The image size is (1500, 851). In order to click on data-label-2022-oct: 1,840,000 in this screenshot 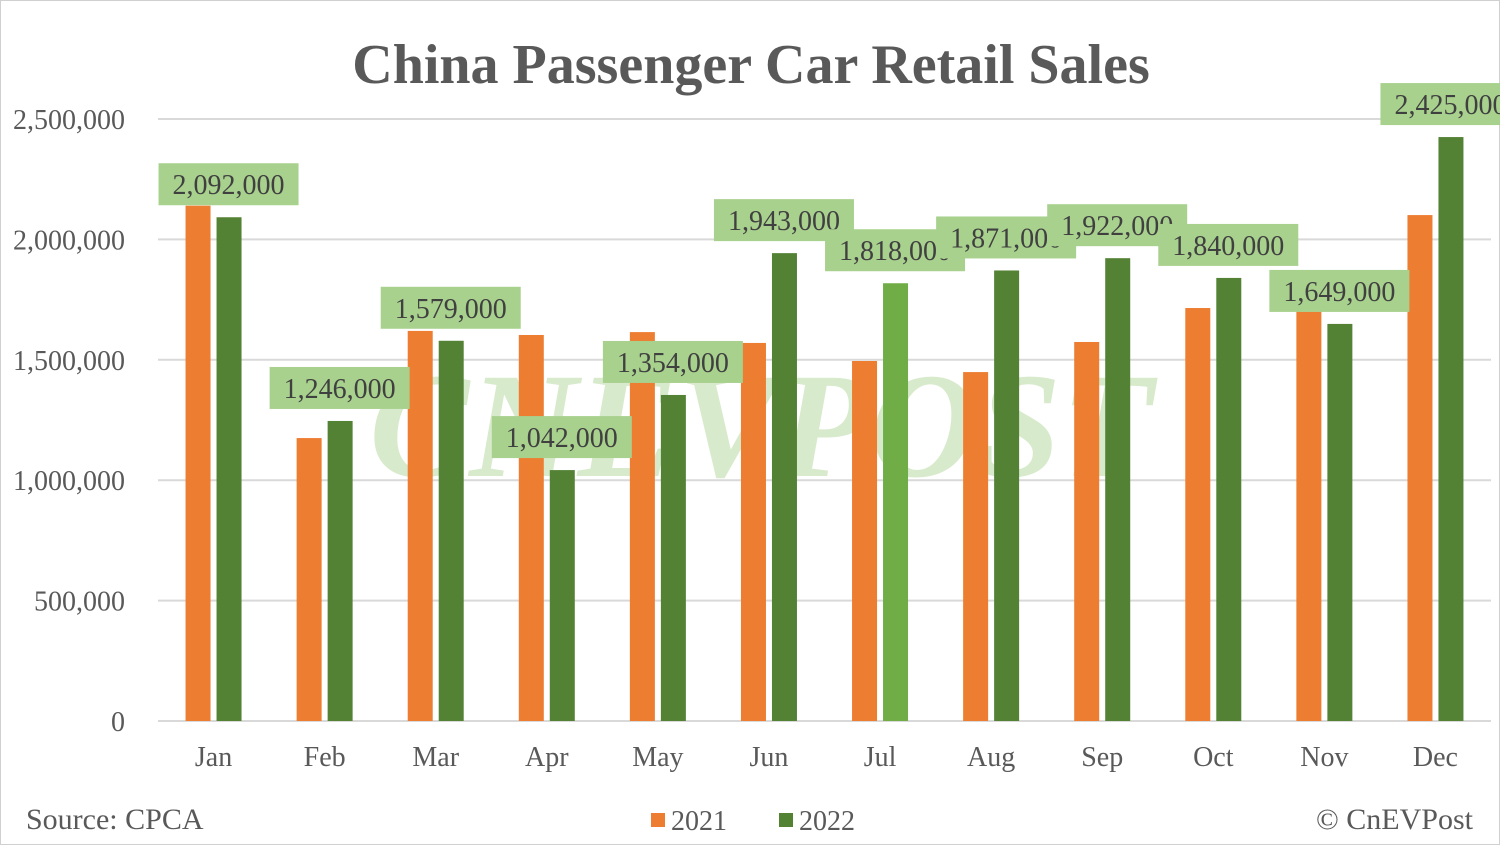, I will do `click(1228, 246)`.